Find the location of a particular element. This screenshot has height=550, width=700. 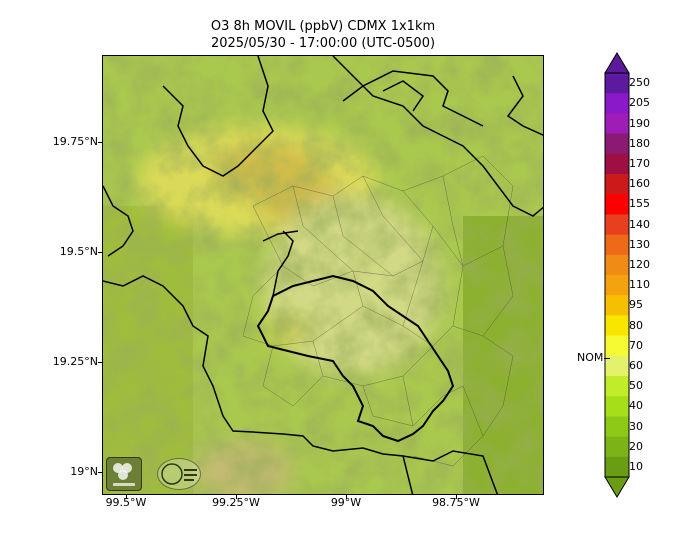

colorbar-tick-label: 160 is located at coordinates (639, 184).